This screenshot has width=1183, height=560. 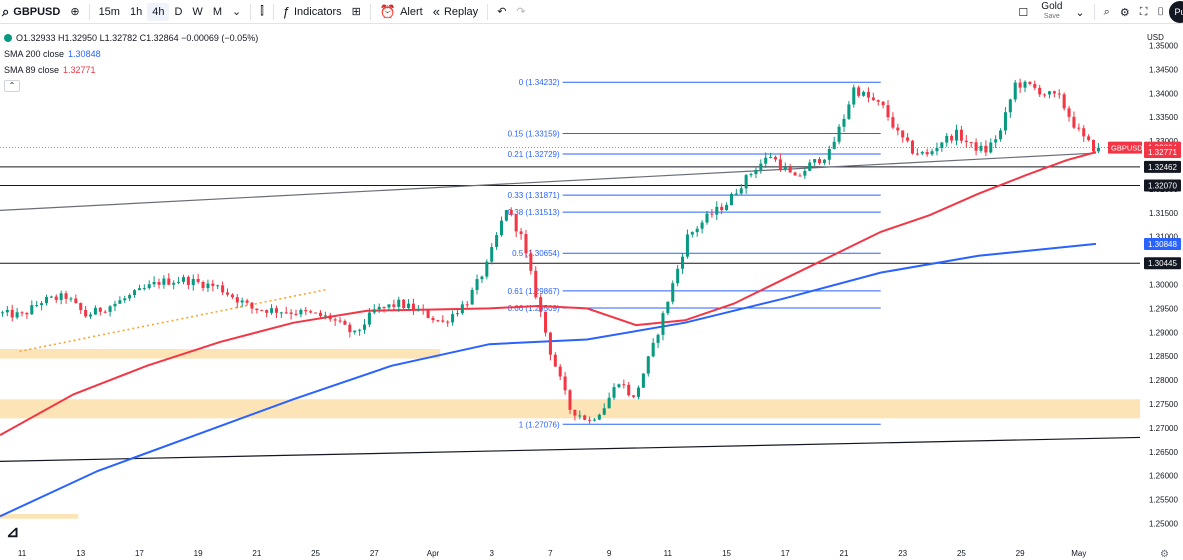 What do you see at coordinates (1125, 12) in the screenshot?
I see `settings-button: ⚙` at bounding box center [1125, 12].